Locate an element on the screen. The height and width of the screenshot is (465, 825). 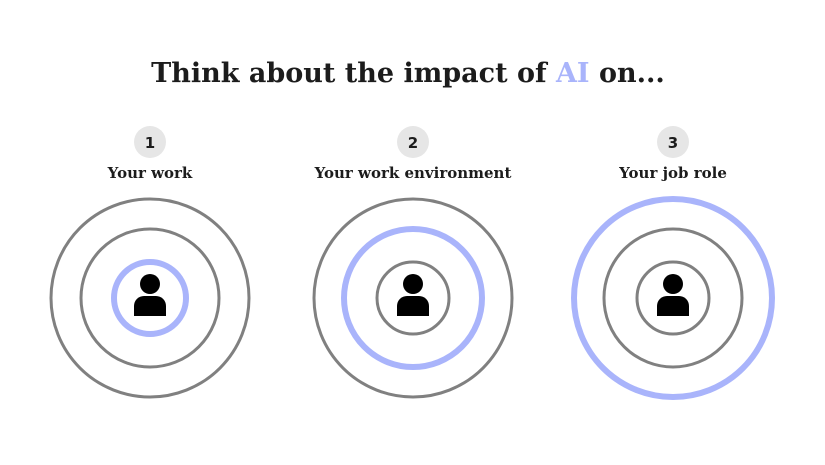
title-text: Think about the impact of is located at coordinates (353, 73).